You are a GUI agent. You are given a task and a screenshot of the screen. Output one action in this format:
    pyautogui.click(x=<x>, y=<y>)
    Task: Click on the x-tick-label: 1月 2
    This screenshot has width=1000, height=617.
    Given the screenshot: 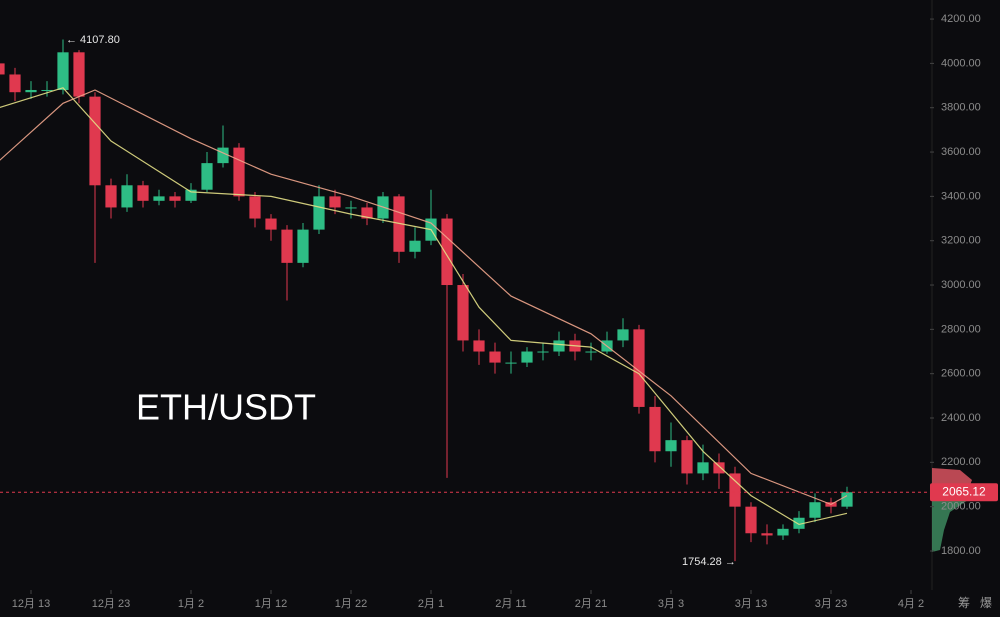 What is the action you would take?
    pyautogui.click(x=191, y=604)
    